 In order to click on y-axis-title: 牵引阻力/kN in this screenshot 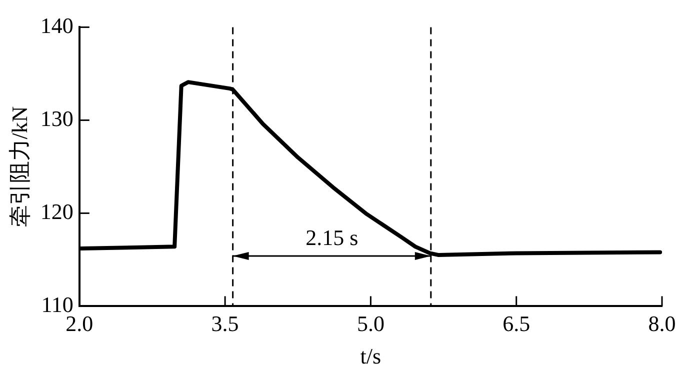, I will do `click(19, 167)`.